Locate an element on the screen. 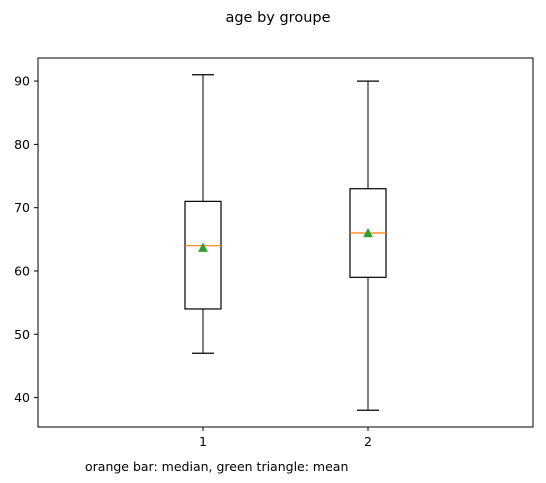 The height and width of the screenshot is (483, 546). chart-caption: orange bar: median, green triangle: mean is located at coordinates (216, 466).